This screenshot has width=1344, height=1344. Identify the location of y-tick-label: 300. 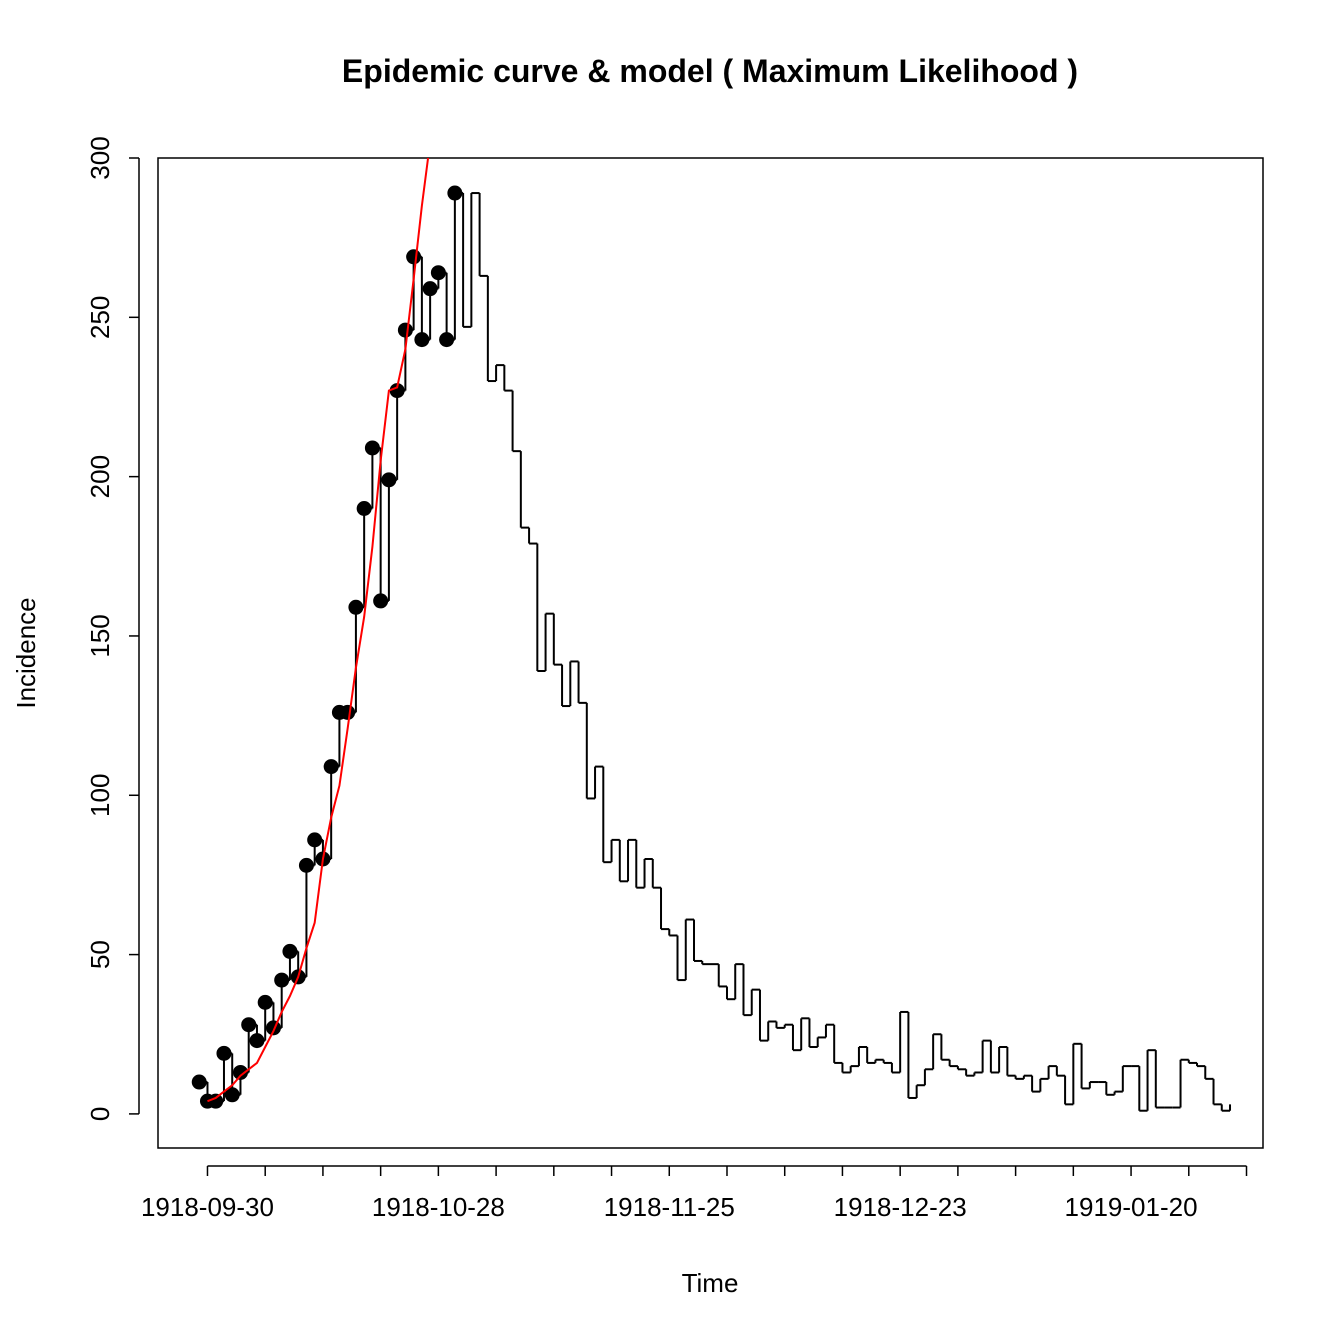
(100, 157).